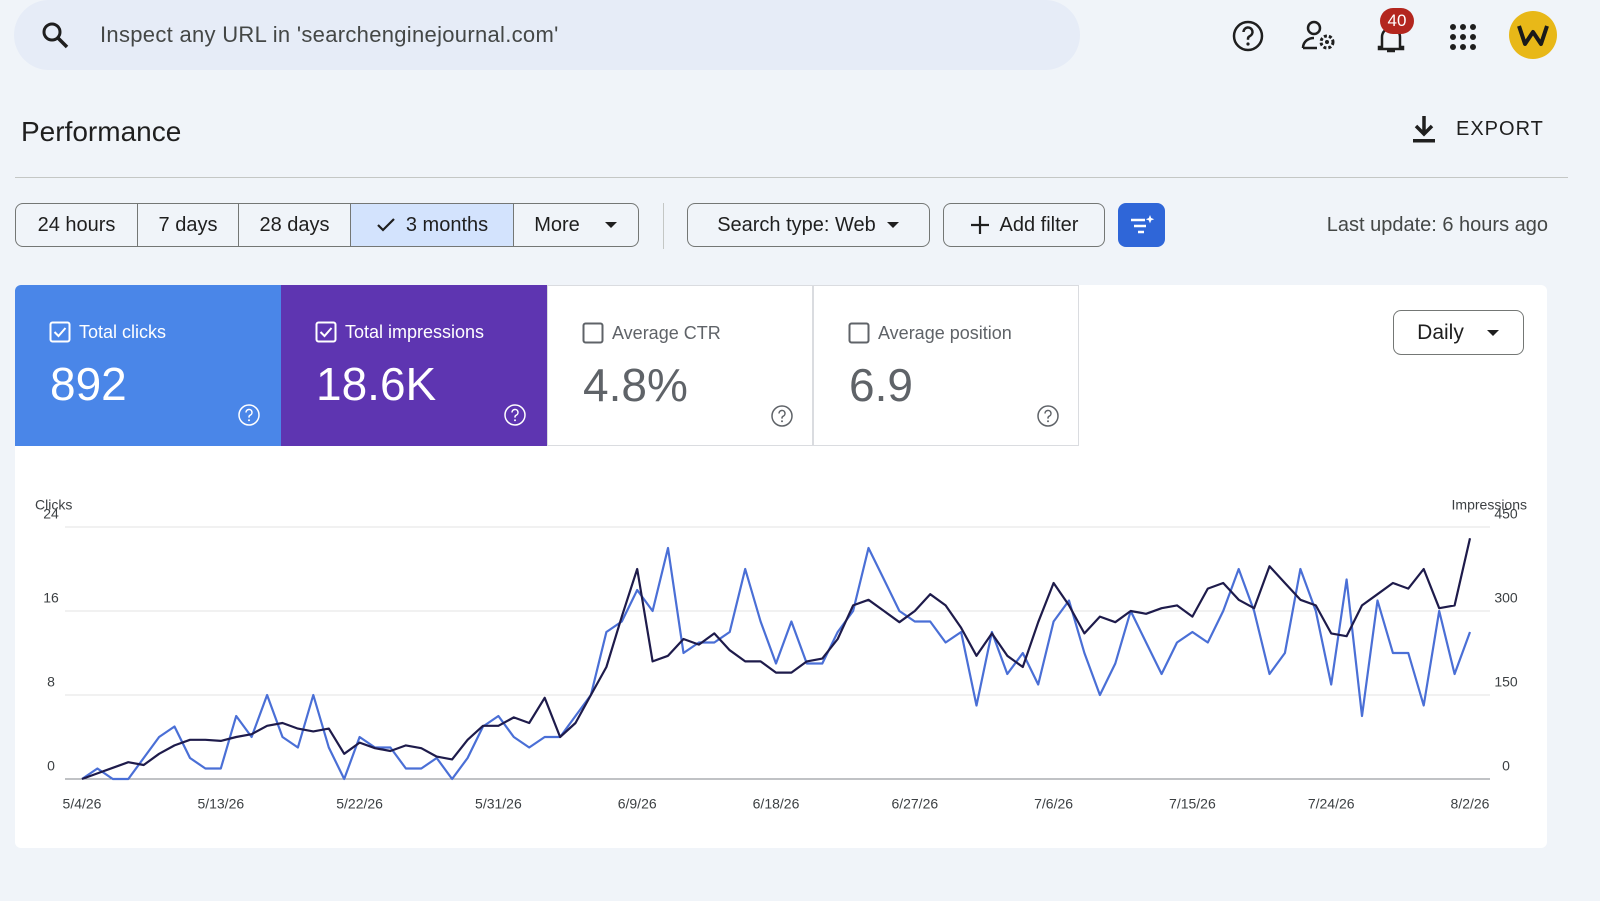 This screenshot has height=901, width=1600. What do you see at coordinates (791, 177) in the screenshot?
I see `divider` at bounding box center [791, 177].